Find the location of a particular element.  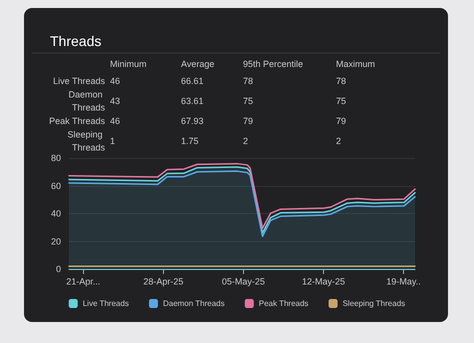

text: 1 is located at coordinates (113, 141).